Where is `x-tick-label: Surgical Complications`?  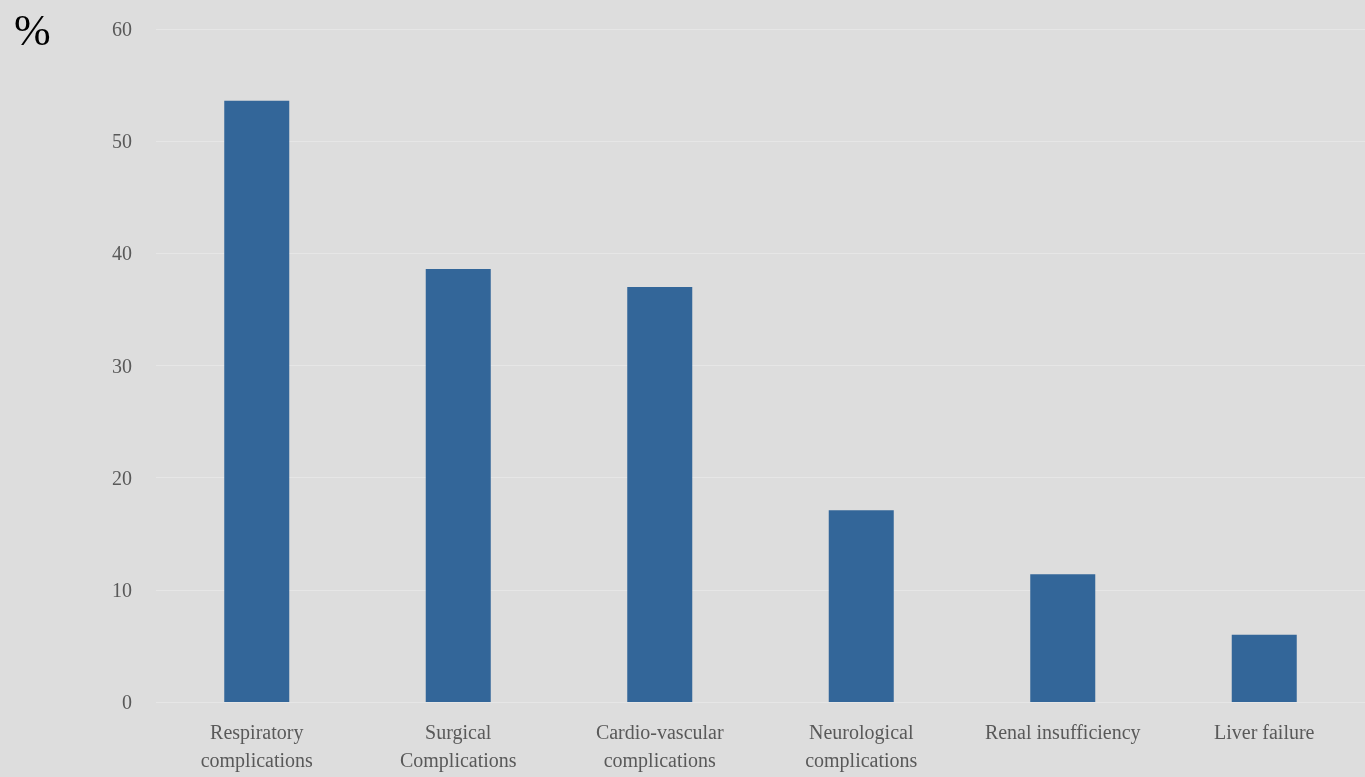
x-tick-label: Surgical Complications is located at coordinates (458, 746).